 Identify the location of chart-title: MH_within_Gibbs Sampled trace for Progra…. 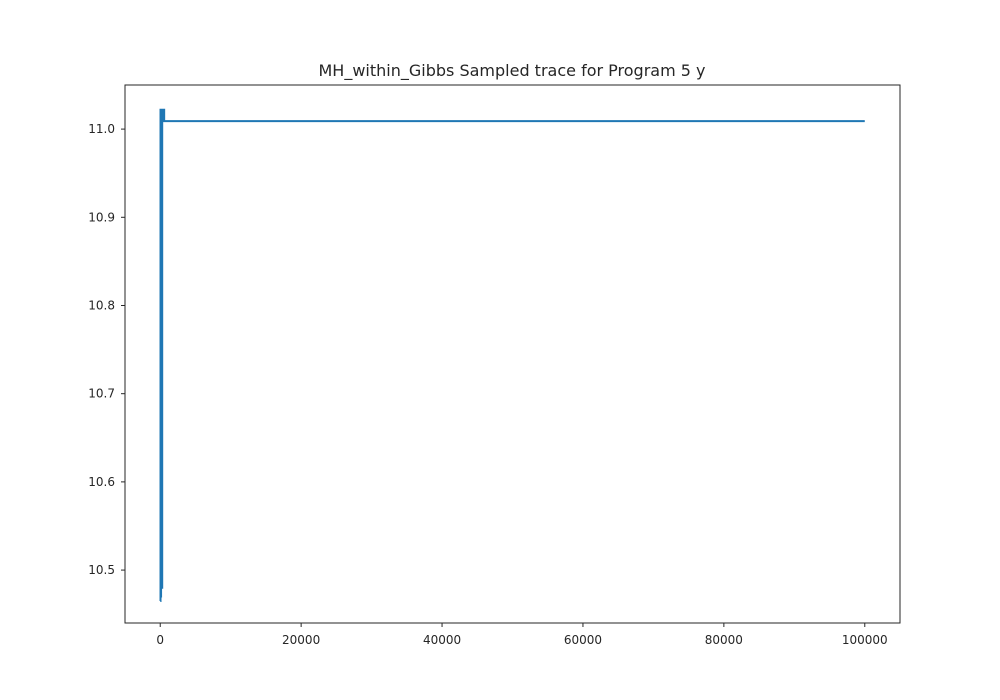
(512, 71).